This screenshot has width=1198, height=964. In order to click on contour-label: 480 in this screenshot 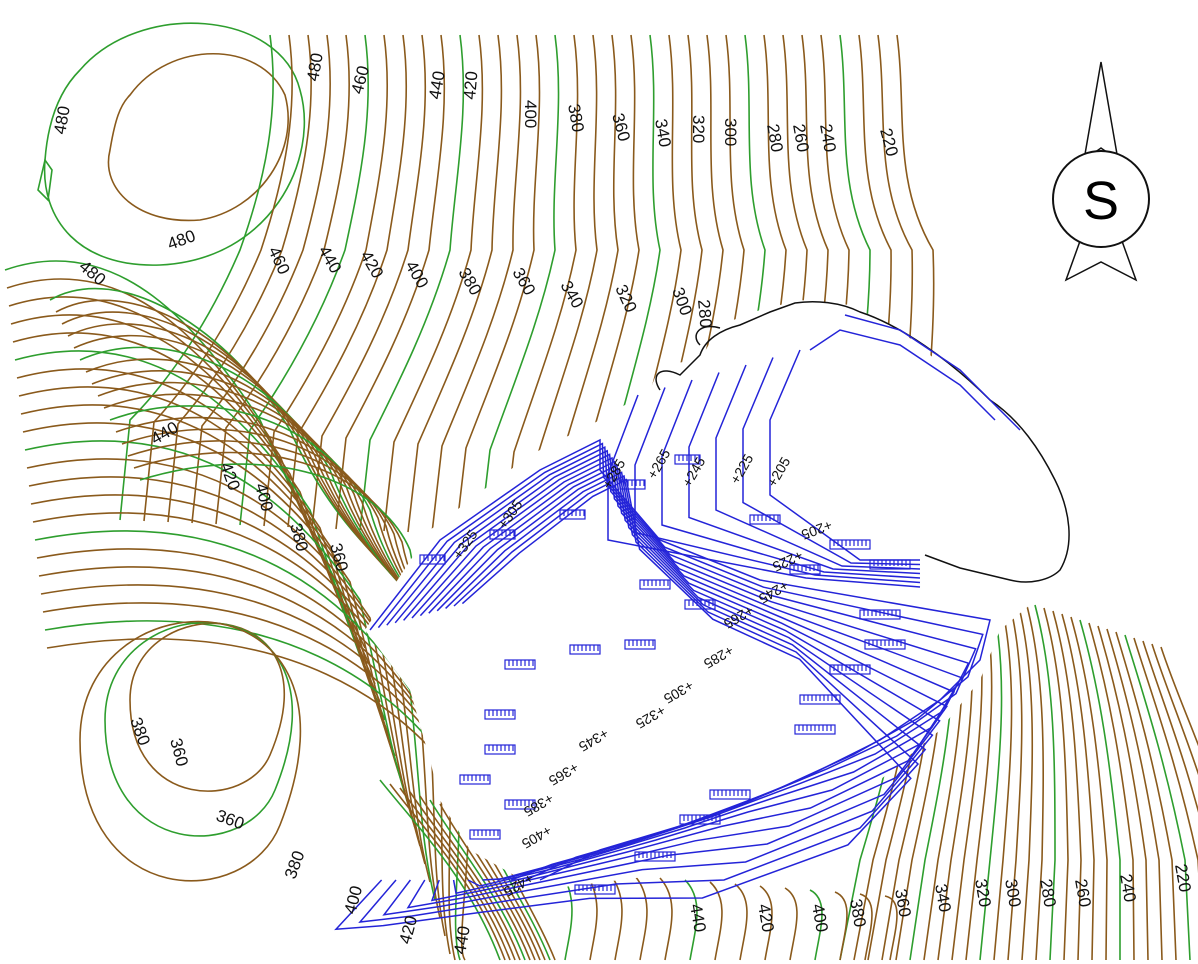, I will do `click(181, 240)`.